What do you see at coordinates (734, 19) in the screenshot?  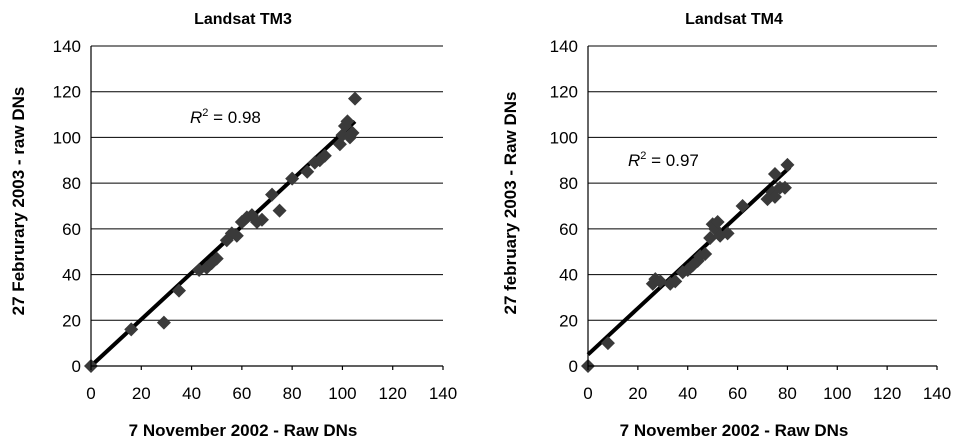 I see `chart-title: Landsat TM4` at bounding box center [734, 19].